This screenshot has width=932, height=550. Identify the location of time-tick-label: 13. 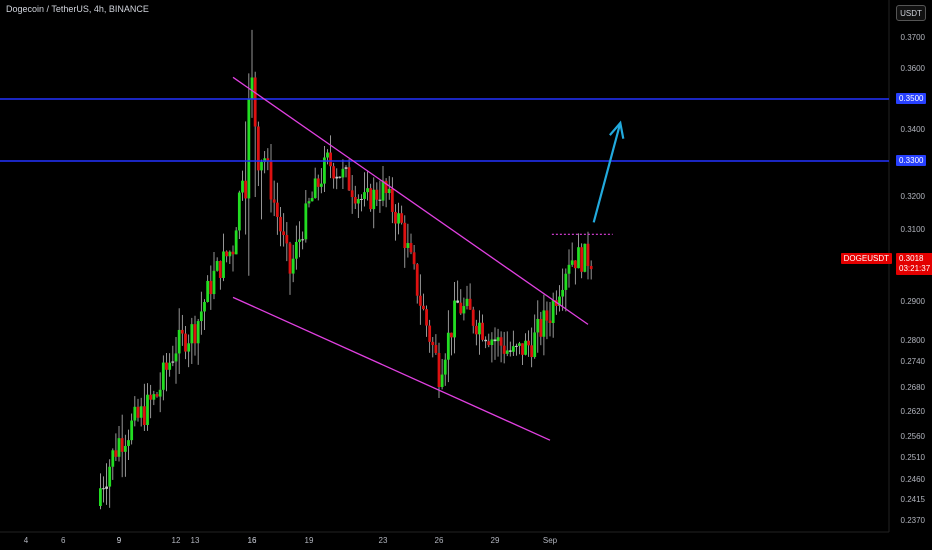
(195, 540).